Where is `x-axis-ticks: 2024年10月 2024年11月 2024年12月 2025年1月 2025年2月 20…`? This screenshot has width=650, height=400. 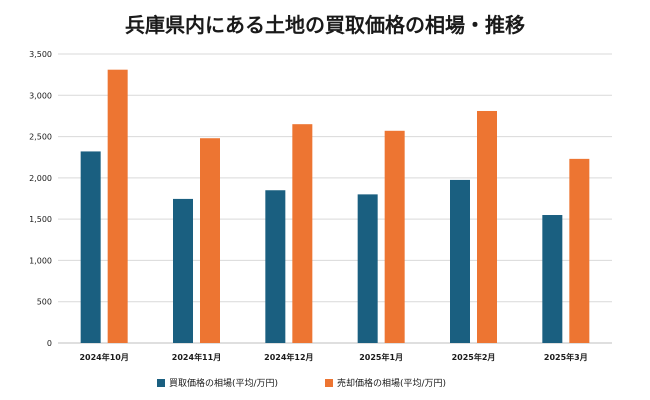
x-axis-ticks: 2024年10月 2024年11月 2024年12月 2025年1月 2025年2月 20… is located at coordinates (333, 357).